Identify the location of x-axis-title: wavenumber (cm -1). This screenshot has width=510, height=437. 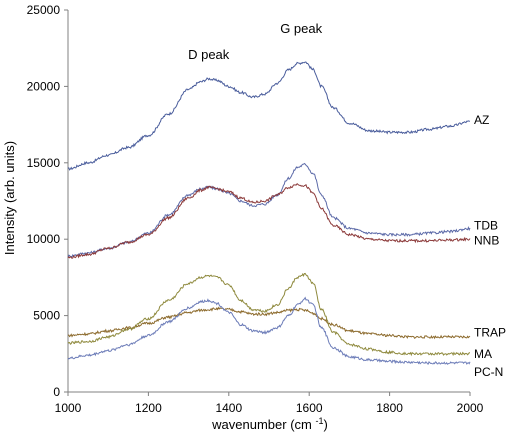
(269, 424).